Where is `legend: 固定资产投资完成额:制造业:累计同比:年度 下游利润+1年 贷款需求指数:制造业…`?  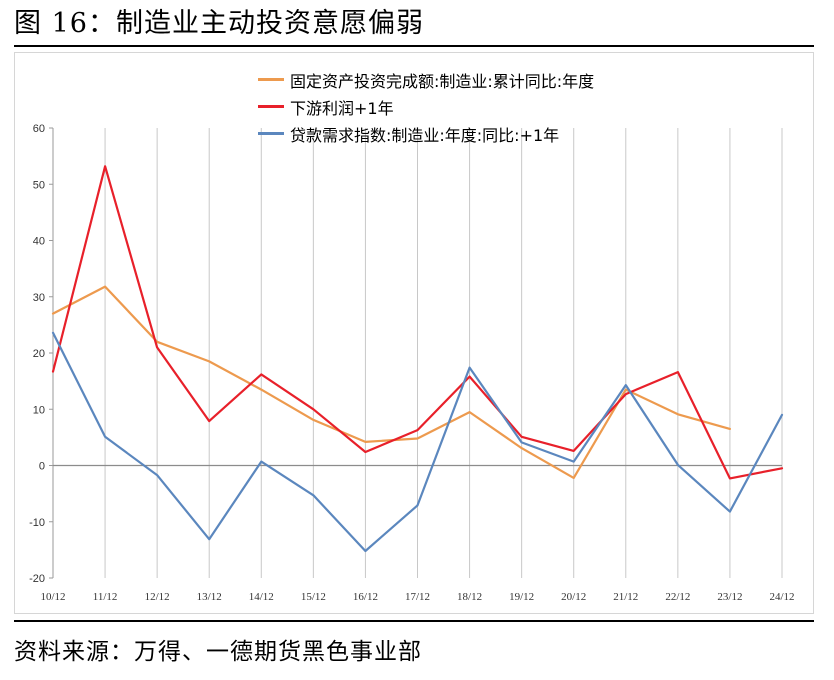
legend: 固定资产投资完成额:制造业:累计同比:年度 下游利润+1年 贷款需求指数:制造业… is located at coordinates (426, 106).